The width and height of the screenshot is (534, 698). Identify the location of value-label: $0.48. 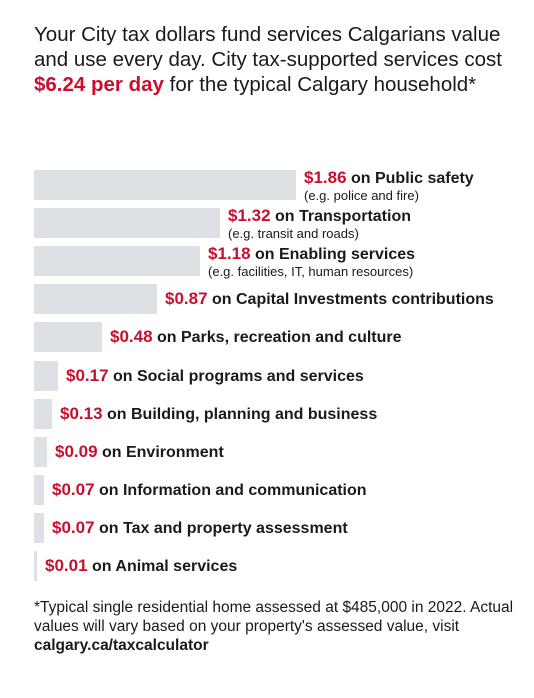
(131, 337).